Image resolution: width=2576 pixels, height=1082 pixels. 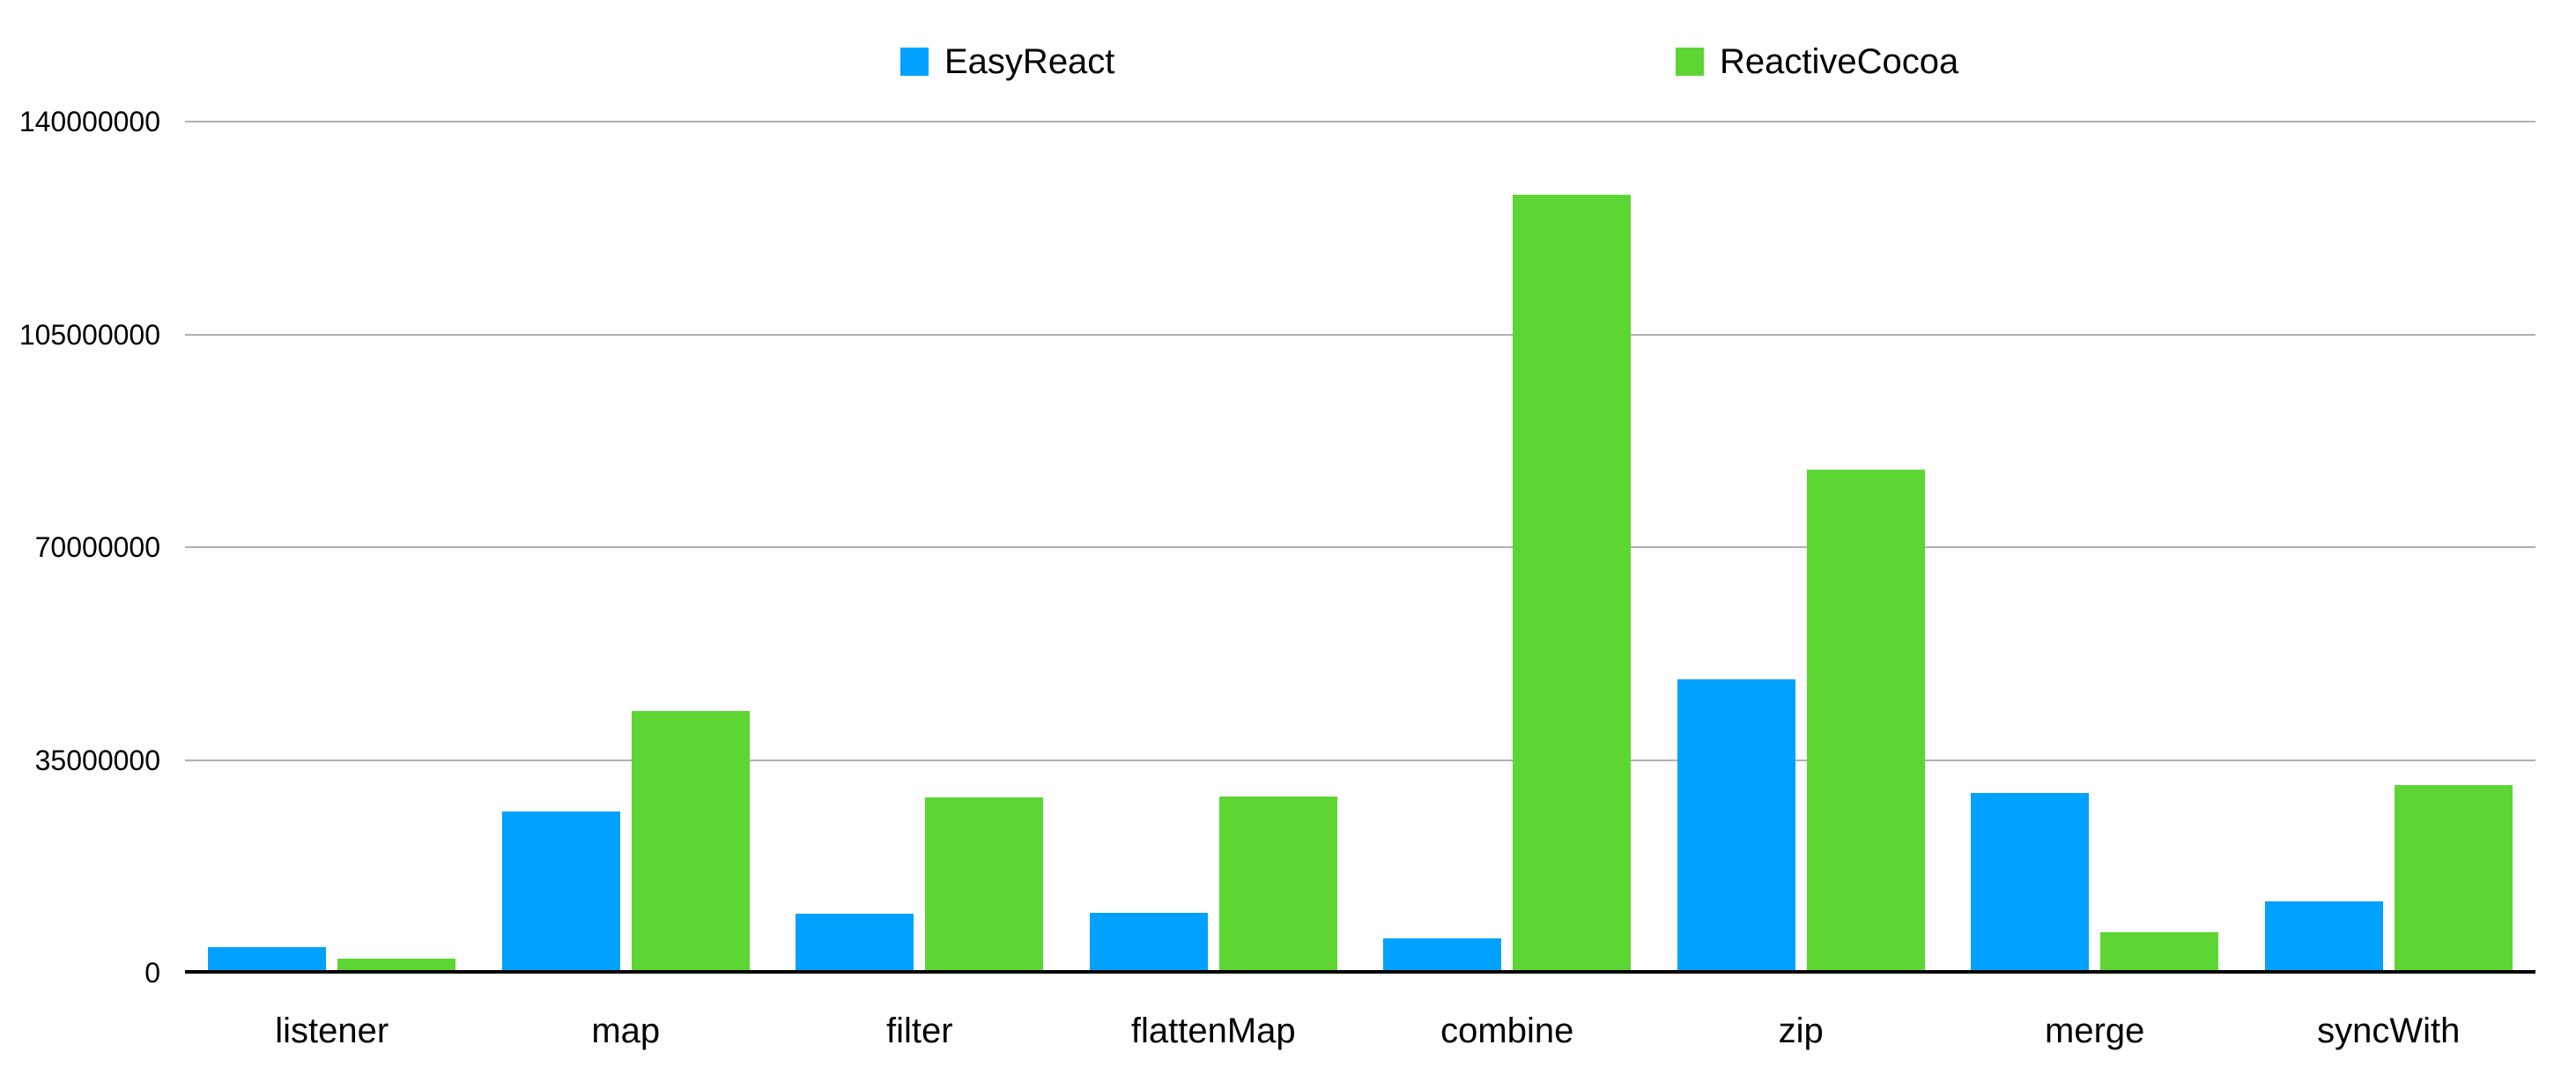 I want to click on bar-easyreact-syncWith, so click(x=2324, y=937).